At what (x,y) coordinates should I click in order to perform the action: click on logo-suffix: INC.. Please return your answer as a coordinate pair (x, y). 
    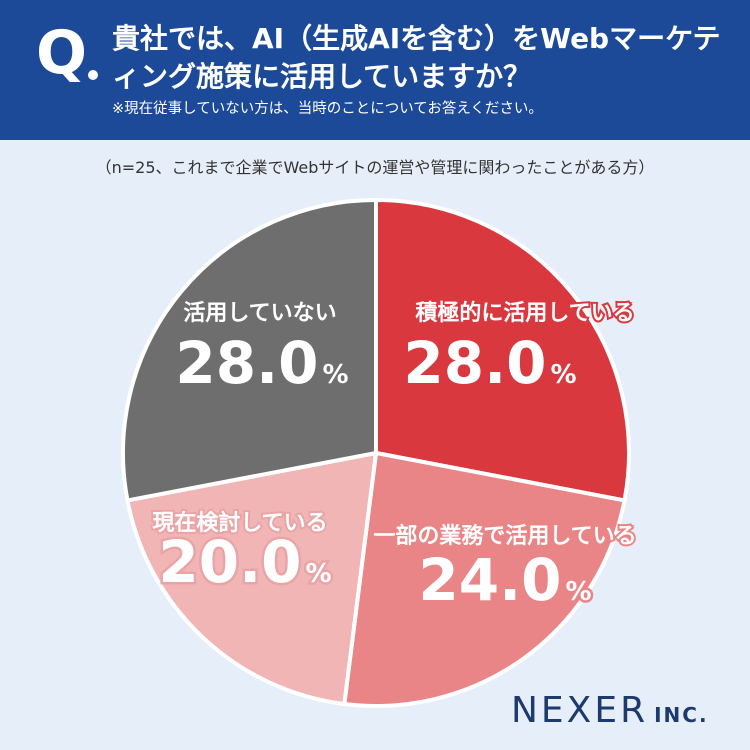
    Looking at the image, I should click on (681, 715).